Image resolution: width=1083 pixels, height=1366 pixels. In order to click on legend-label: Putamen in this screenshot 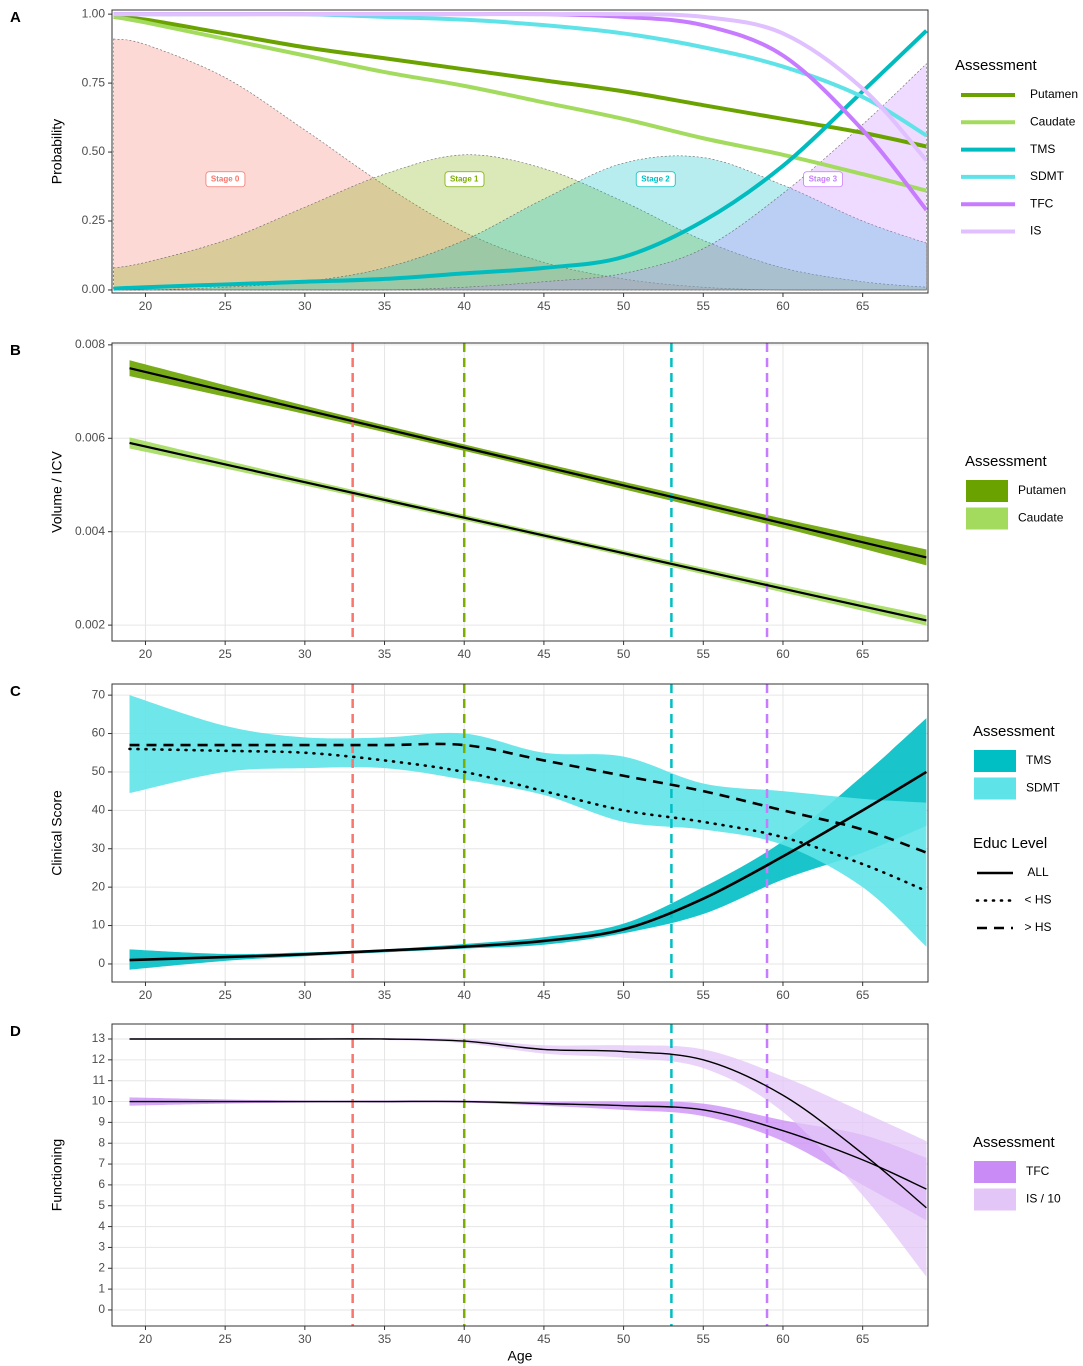, I will do `click(1042, 490)`.